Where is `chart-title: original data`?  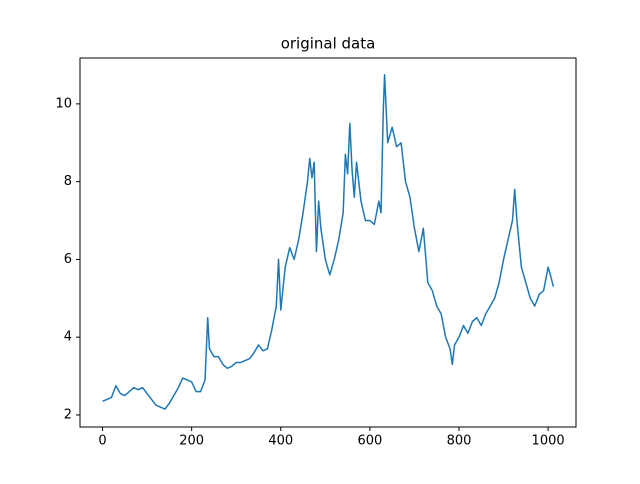 chart-title: original data is located at coordinates (328, 44).